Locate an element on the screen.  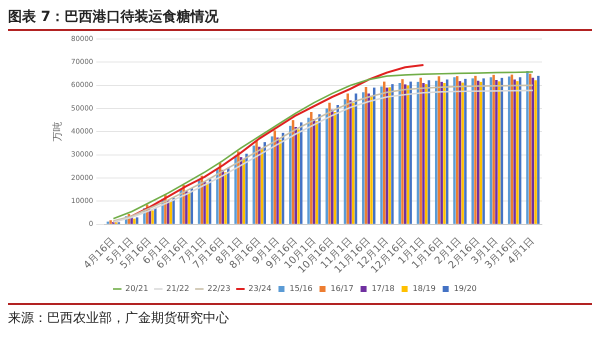
legend-label: 15/16 is located at coordinates (301, 289).